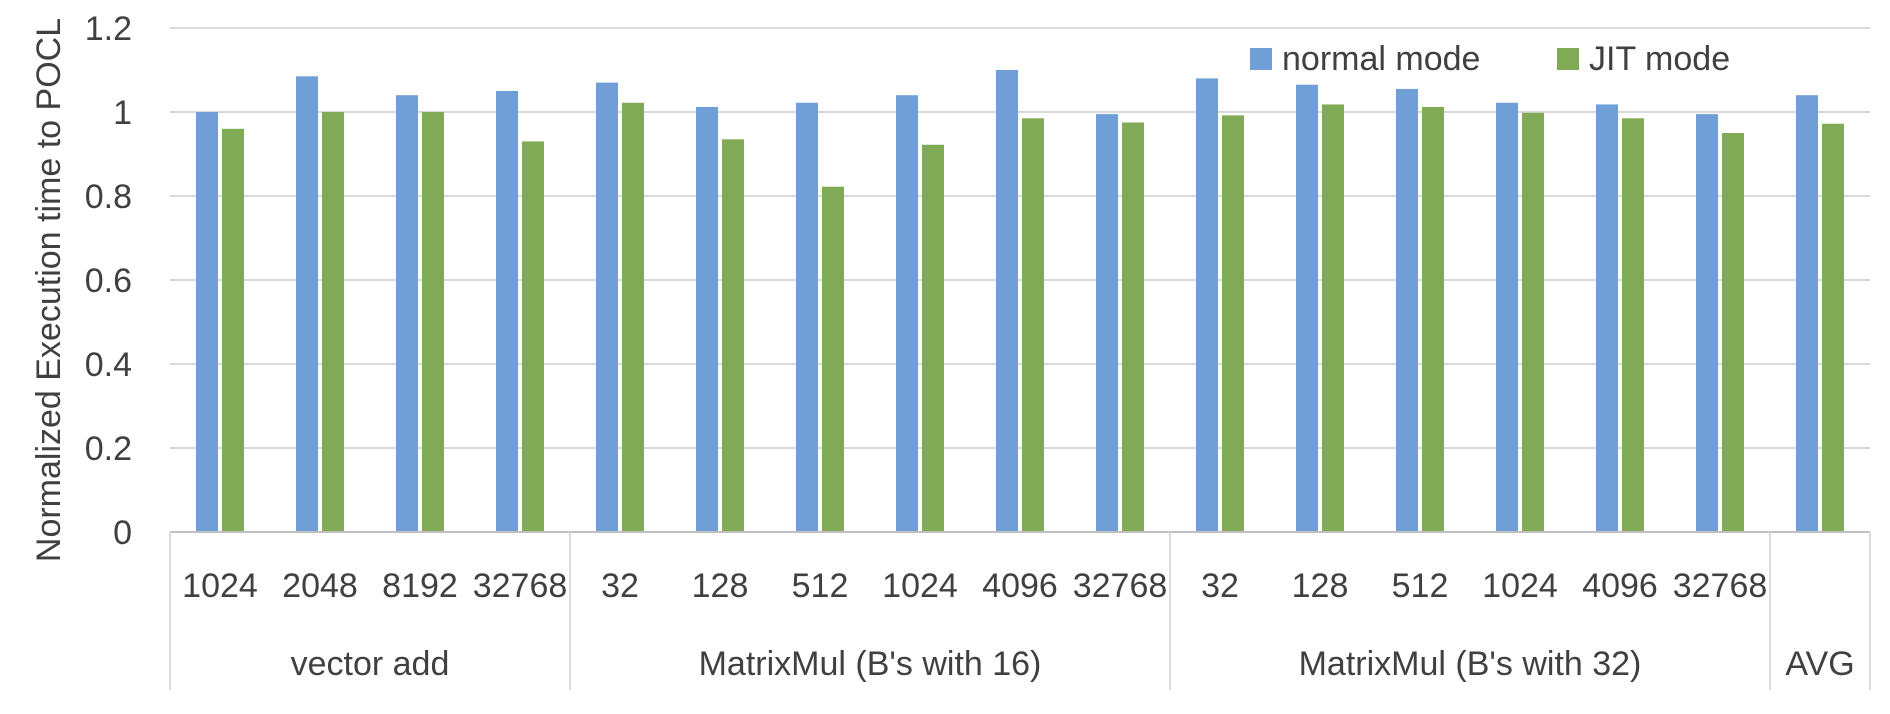 This screenshot has height=714, width=1890. Describe the element at coordinates (1381, 59) in the screenshot. I see `legend-label: normal mode` at that location.